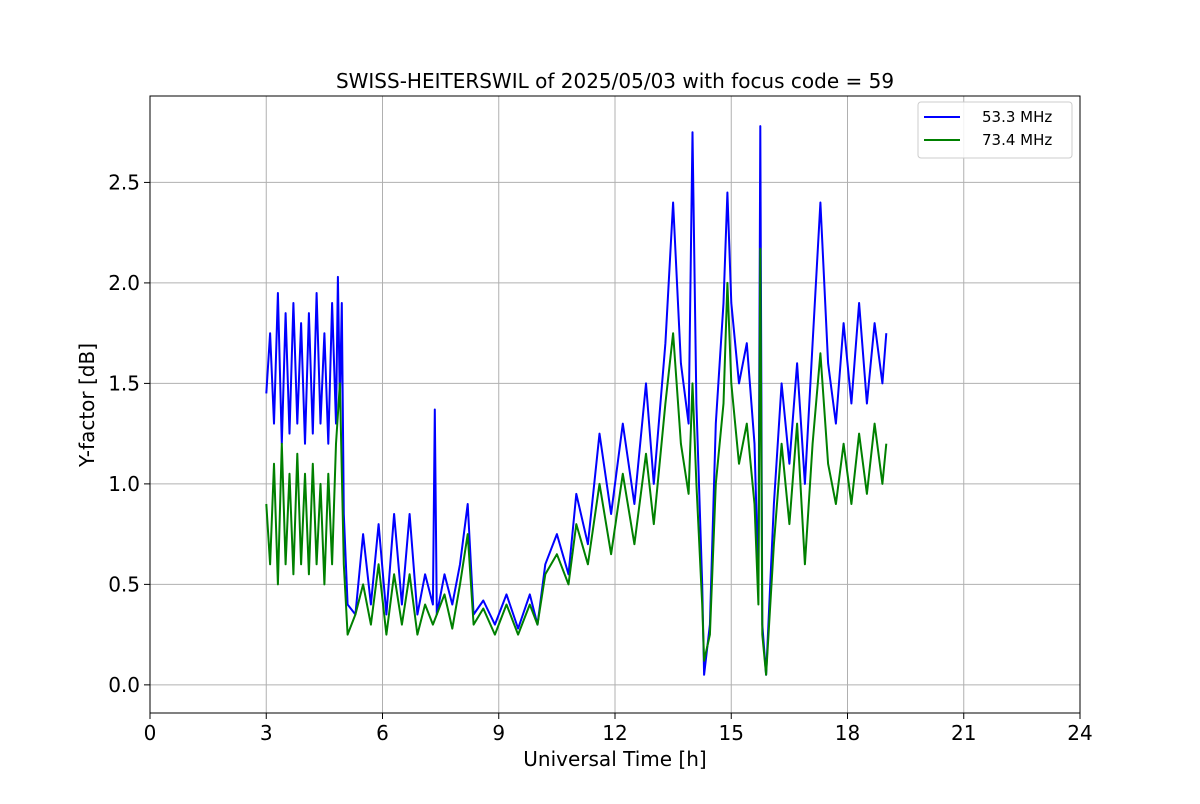 This screenshot has height=804, width=1200. I want to click on x-tick-label: 15, so click(731, 733).